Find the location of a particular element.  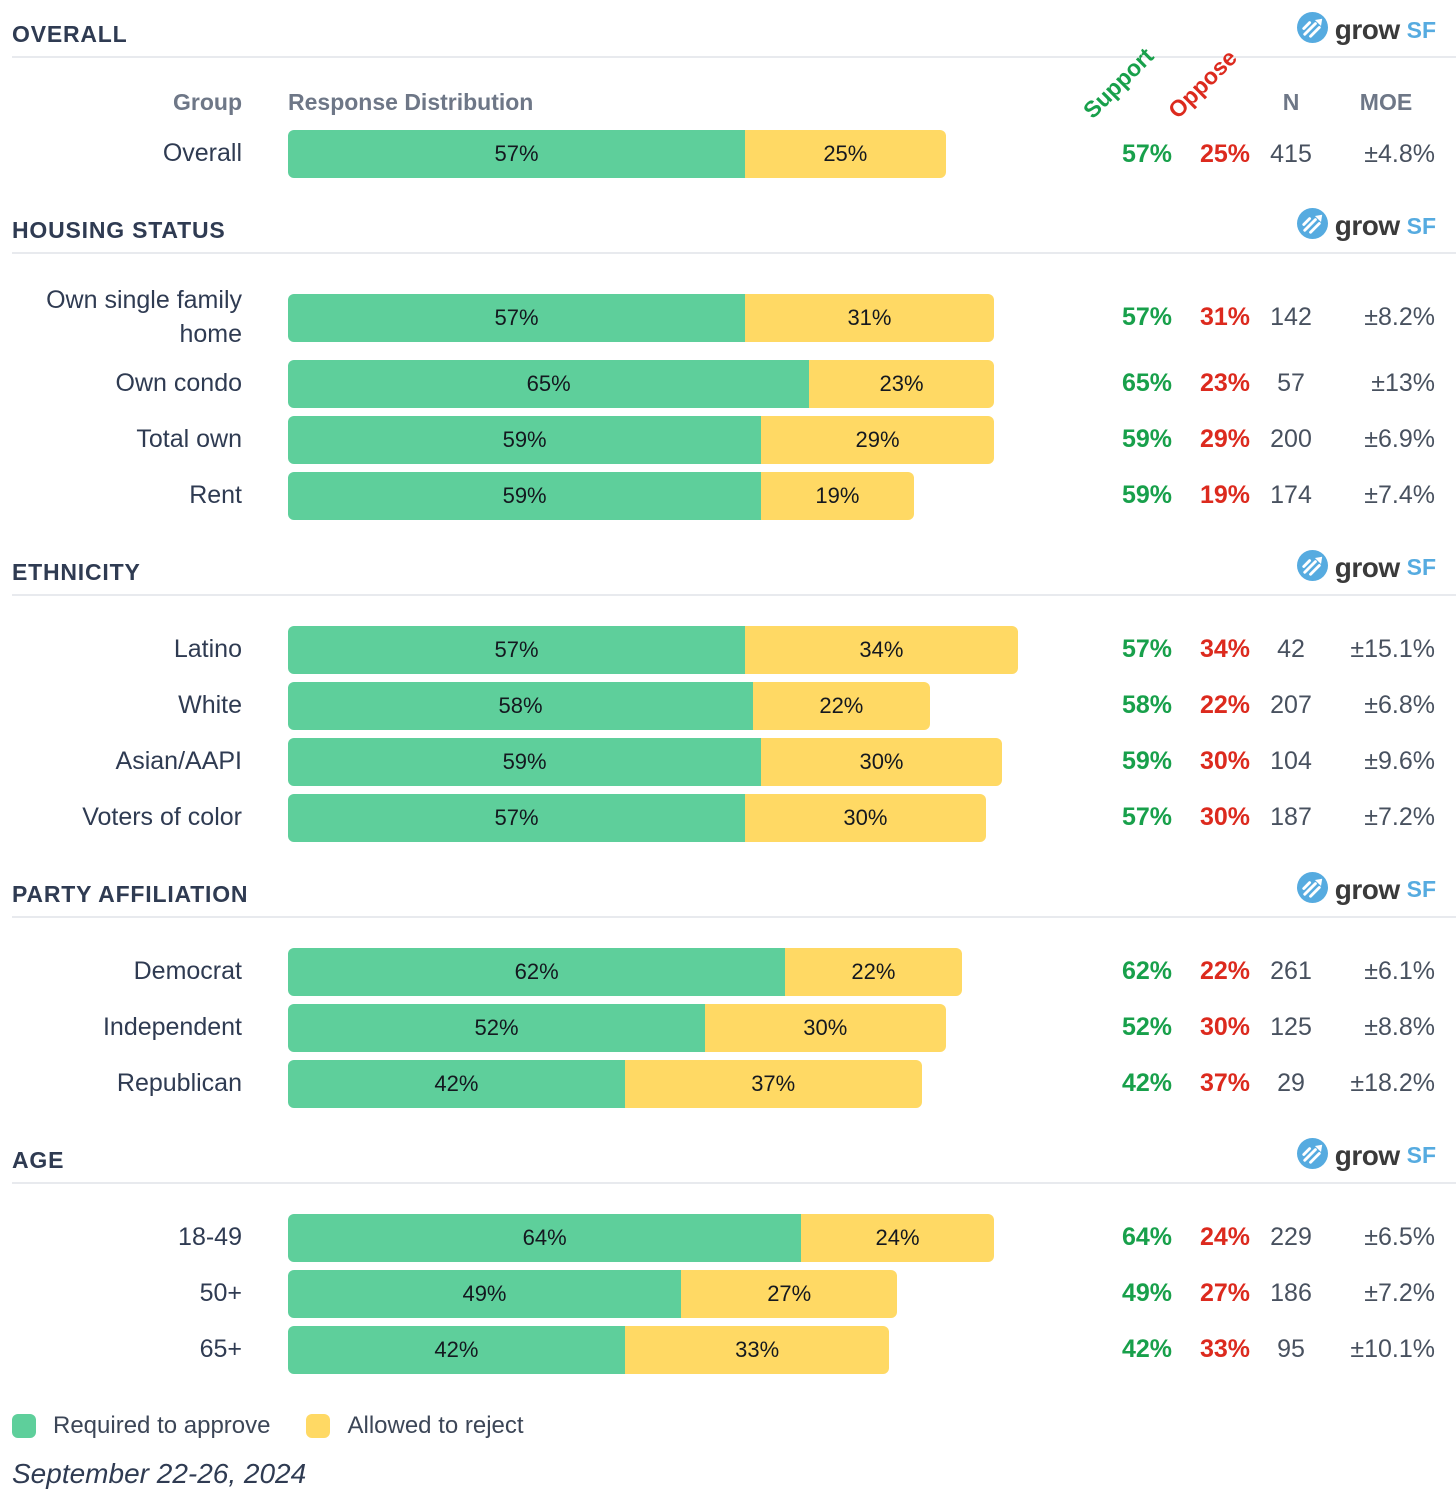

moe-value: ±15.1% is located at coordinates (1392, 649).